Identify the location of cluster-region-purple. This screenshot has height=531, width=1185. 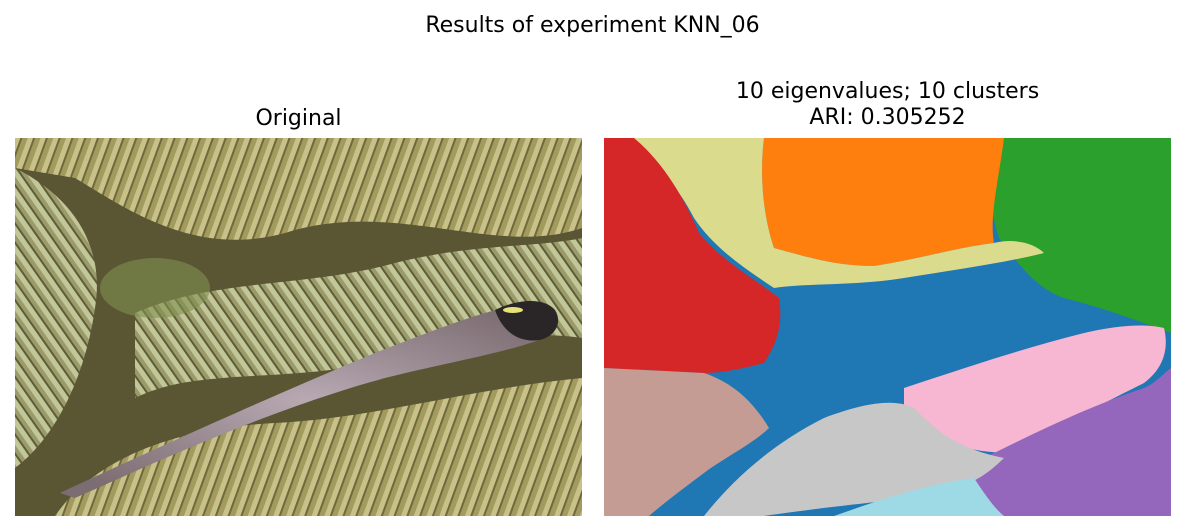
(1067, 442).